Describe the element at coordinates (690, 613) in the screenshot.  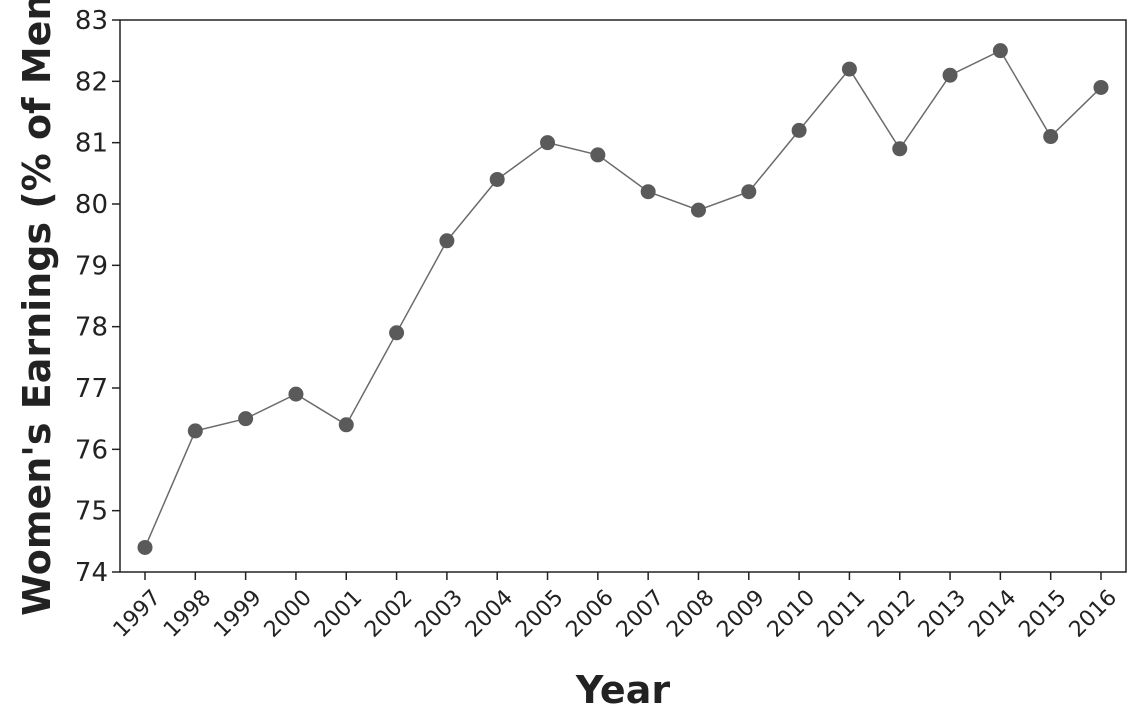
I see `x-tick-label: 2008` at that location.